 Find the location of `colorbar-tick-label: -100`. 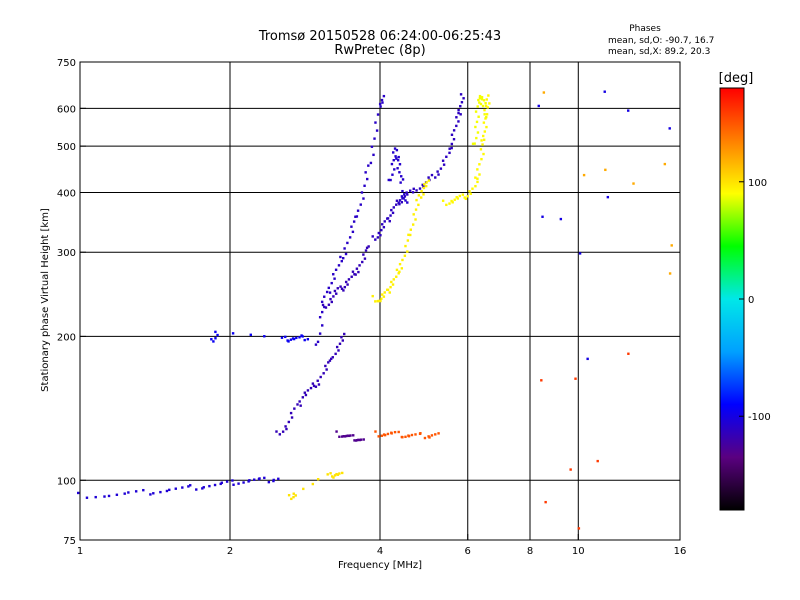

colorbar-tick-label: -100 is located at coordinates (759, 417).